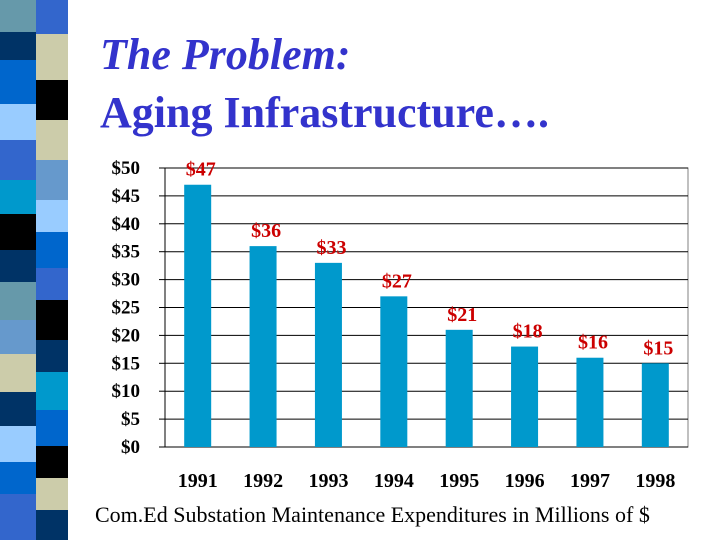  What do you see at coordinates (263, 481) in the screenshot?
I see `x-tick-label: 1992` at bounding box center [263, 481].